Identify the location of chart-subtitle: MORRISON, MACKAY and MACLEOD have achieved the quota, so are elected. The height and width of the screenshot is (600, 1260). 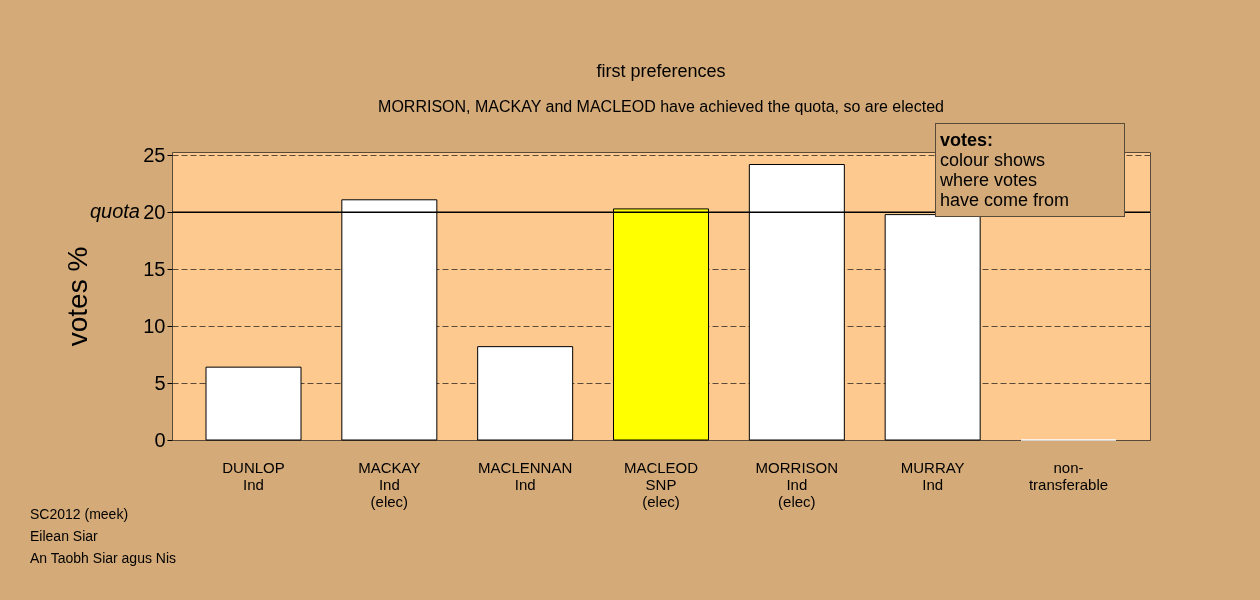
(661, 107).